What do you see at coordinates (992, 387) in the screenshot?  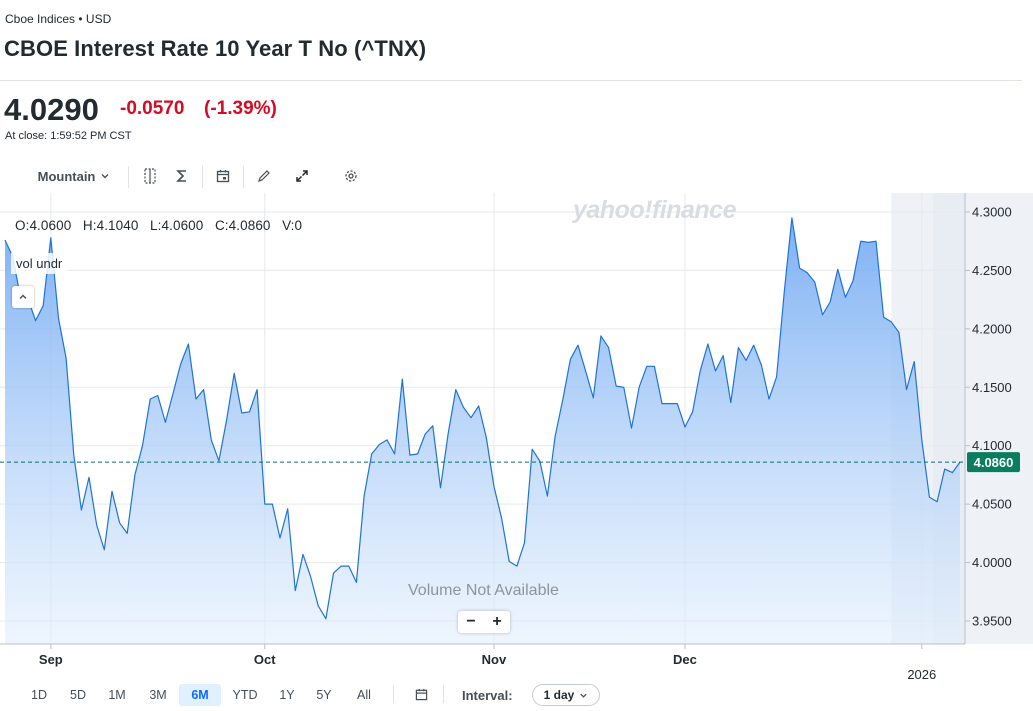 I see `y-tick-label: 4.1500` at bounding box center [992, 387].